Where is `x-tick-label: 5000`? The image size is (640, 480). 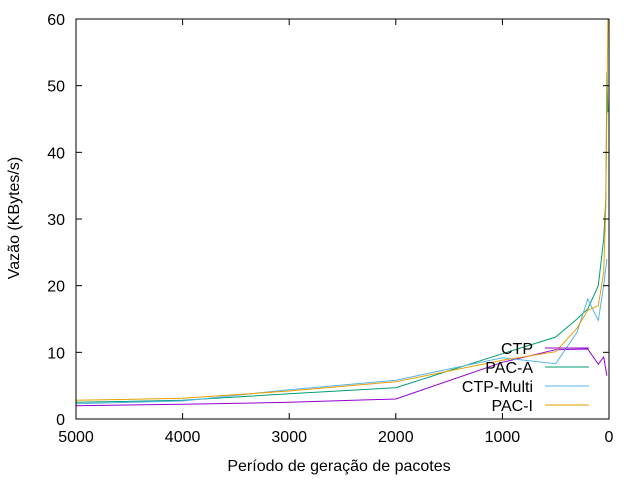
x-tick-label: 5000 is located at coordinates (76, 437).